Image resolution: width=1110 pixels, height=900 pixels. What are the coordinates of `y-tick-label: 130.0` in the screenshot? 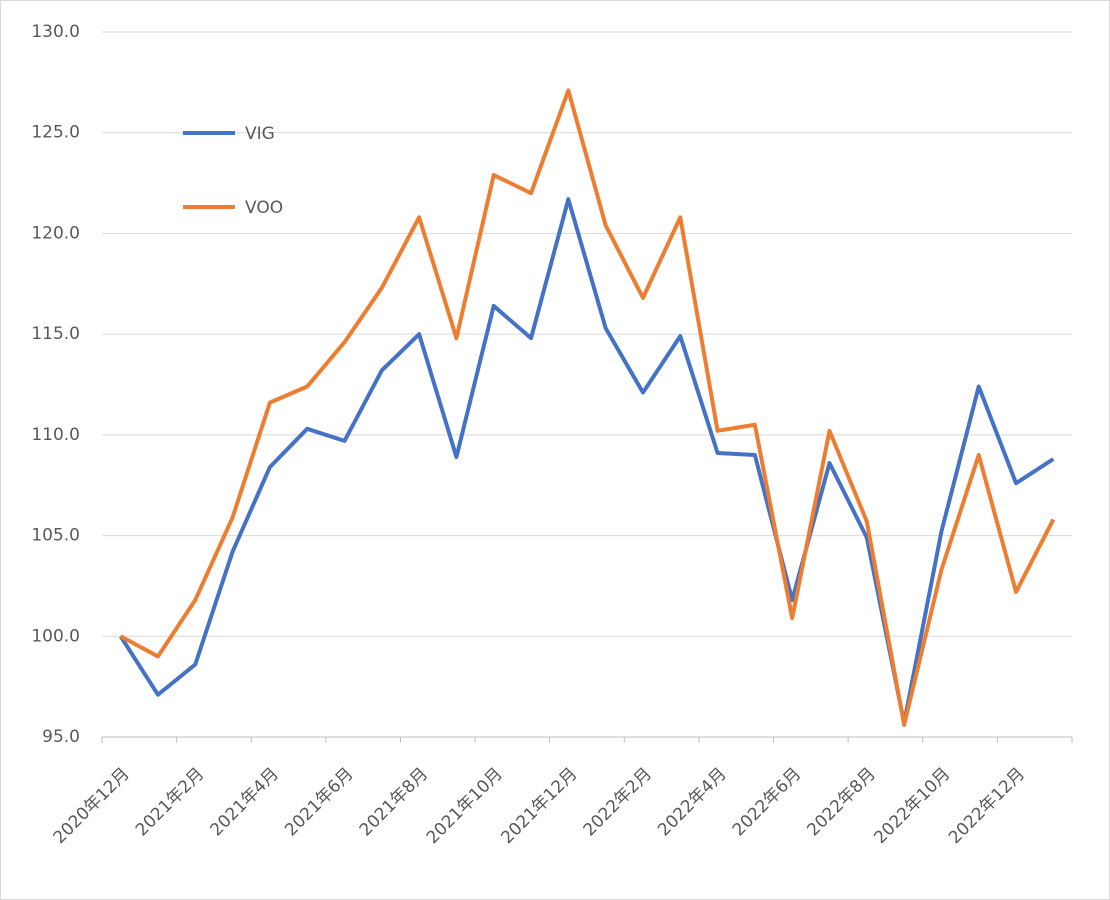 It's located at (55, 32).